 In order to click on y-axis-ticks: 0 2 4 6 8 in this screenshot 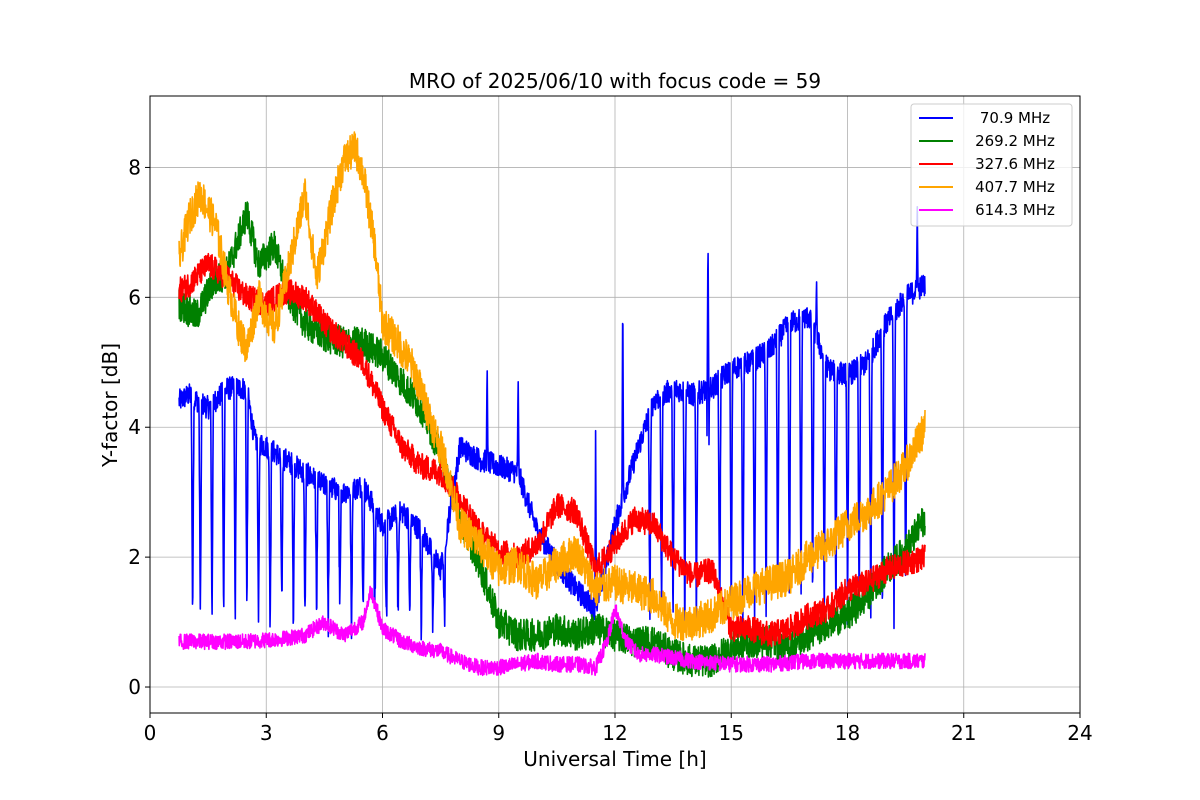, I will do `click(139, 427)`.